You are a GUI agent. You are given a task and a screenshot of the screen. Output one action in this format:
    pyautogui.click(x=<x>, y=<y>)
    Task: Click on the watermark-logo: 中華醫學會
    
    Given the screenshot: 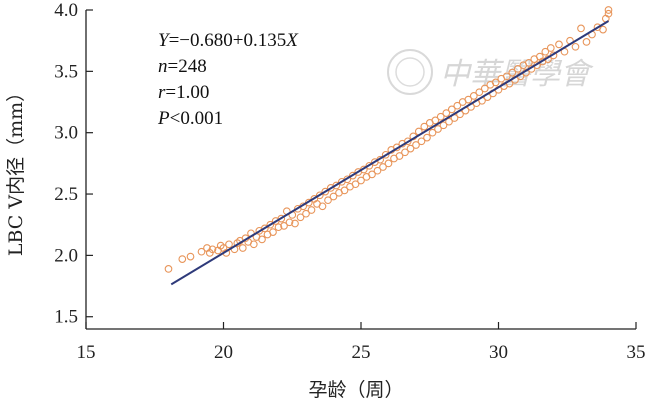 What is the action you would take?
    pyautogui.click(x=490, y=72)
    